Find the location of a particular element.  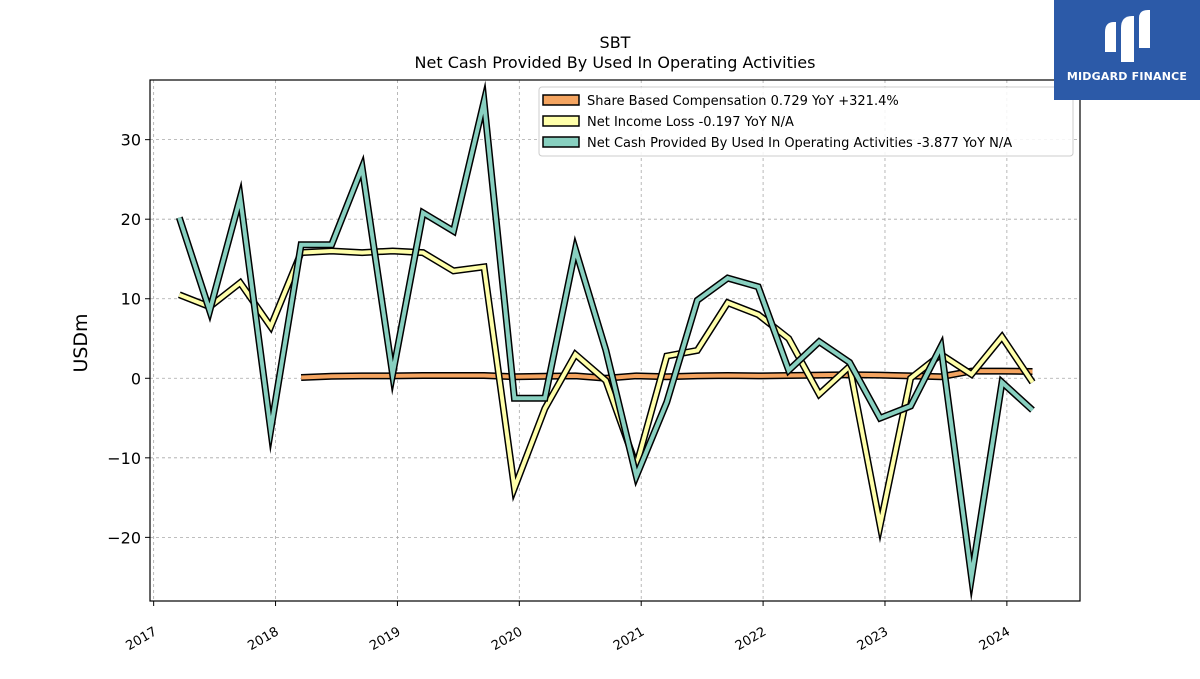

midgard-finance-logo: MIDGARD FINANCE is located at coordinates (1127, 50).